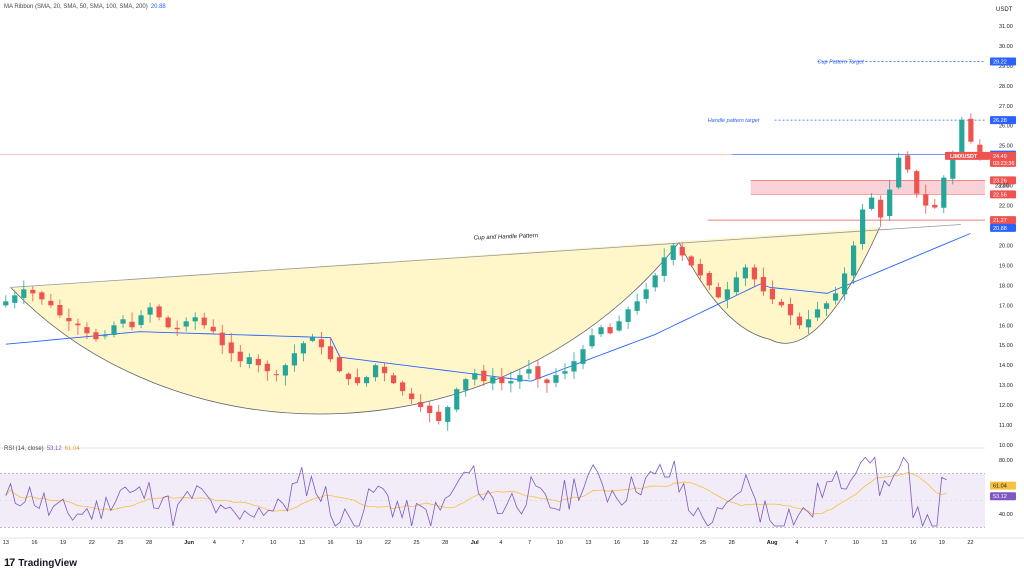 The image size is (1024, 579). What do you see at coordinates (1006, 346) in the screenshot?
I see `price-tick-label: 15.00` at bounding box center [1006, 346].